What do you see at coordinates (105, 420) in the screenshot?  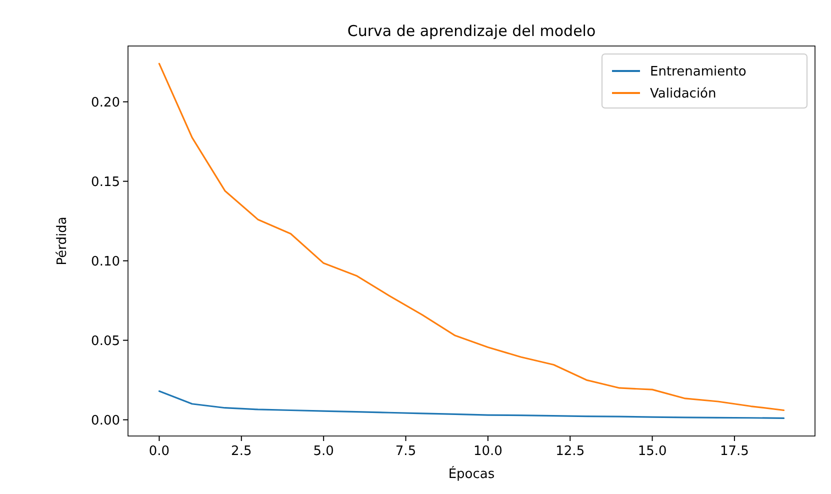 I see `y-tick-label: 0.00` at bounding box center [105, 420].